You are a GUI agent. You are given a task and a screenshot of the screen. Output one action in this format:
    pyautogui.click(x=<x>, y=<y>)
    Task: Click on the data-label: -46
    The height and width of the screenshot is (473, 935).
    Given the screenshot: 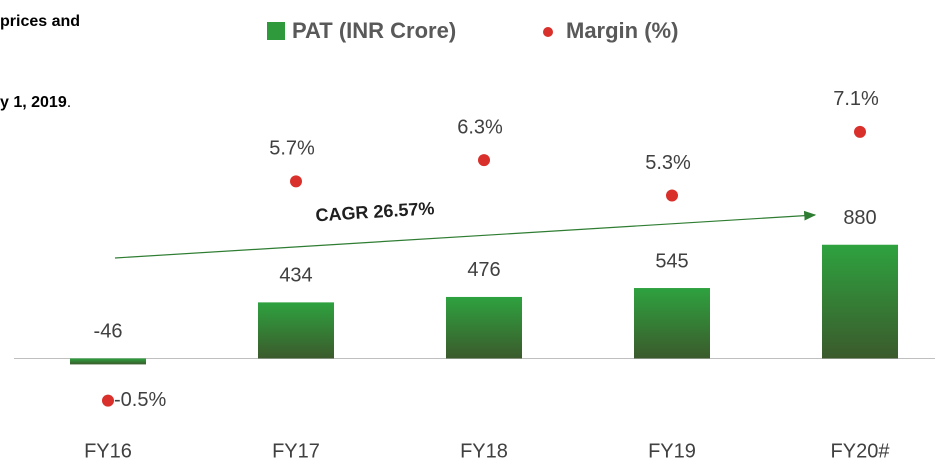 What is the action you would take?
    pyautogui.click(x=108, y=332)
    